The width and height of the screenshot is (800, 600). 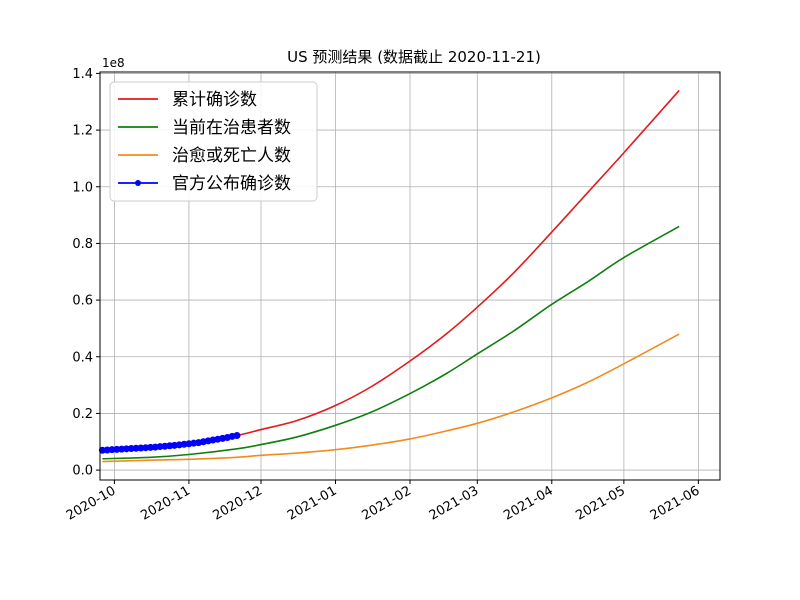 I want to click on y-tick-label: 1.2, so click(x=82, y=131).